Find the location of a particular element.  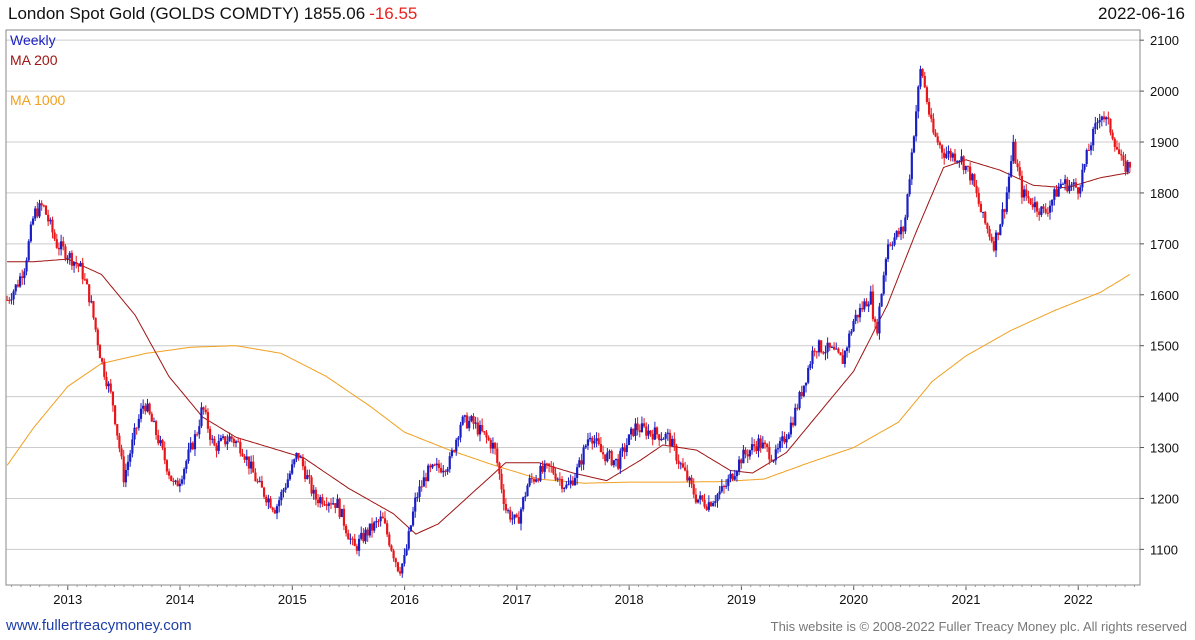

x-tick-label: 2013 is located at coordinates (67, 599).